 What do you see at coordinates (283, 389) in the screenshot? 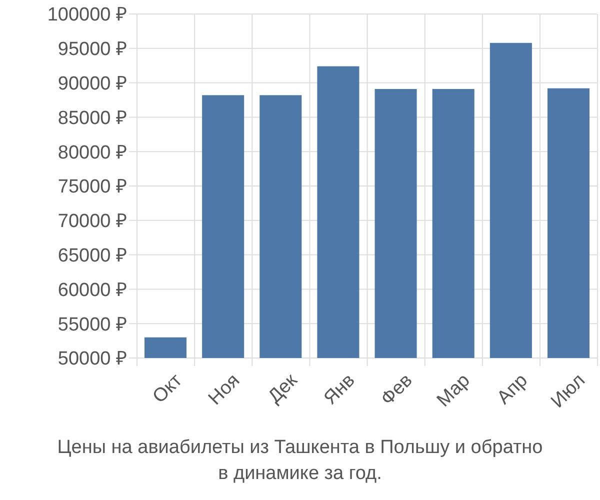
I see `x-tick-label: Дек` at bounding box center [283, 389].